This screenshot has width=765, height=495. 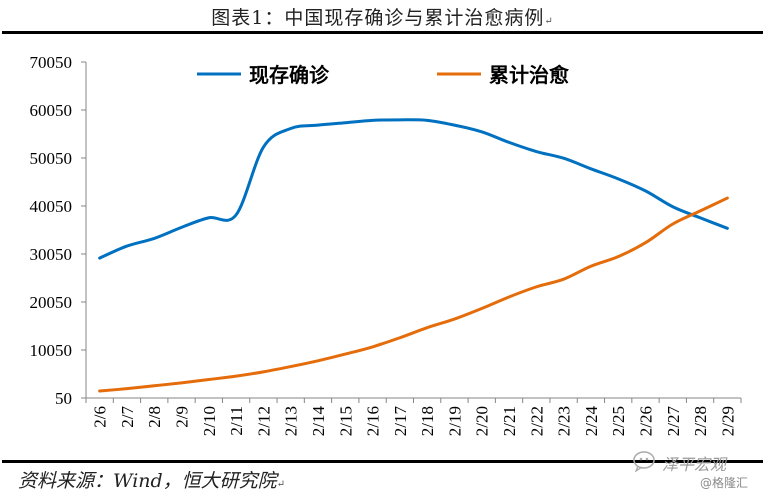 What do you see at coordinates (51, 254) in the screenshot?
I see `y-tick-label: 30050` at bounding box center [51, 254].